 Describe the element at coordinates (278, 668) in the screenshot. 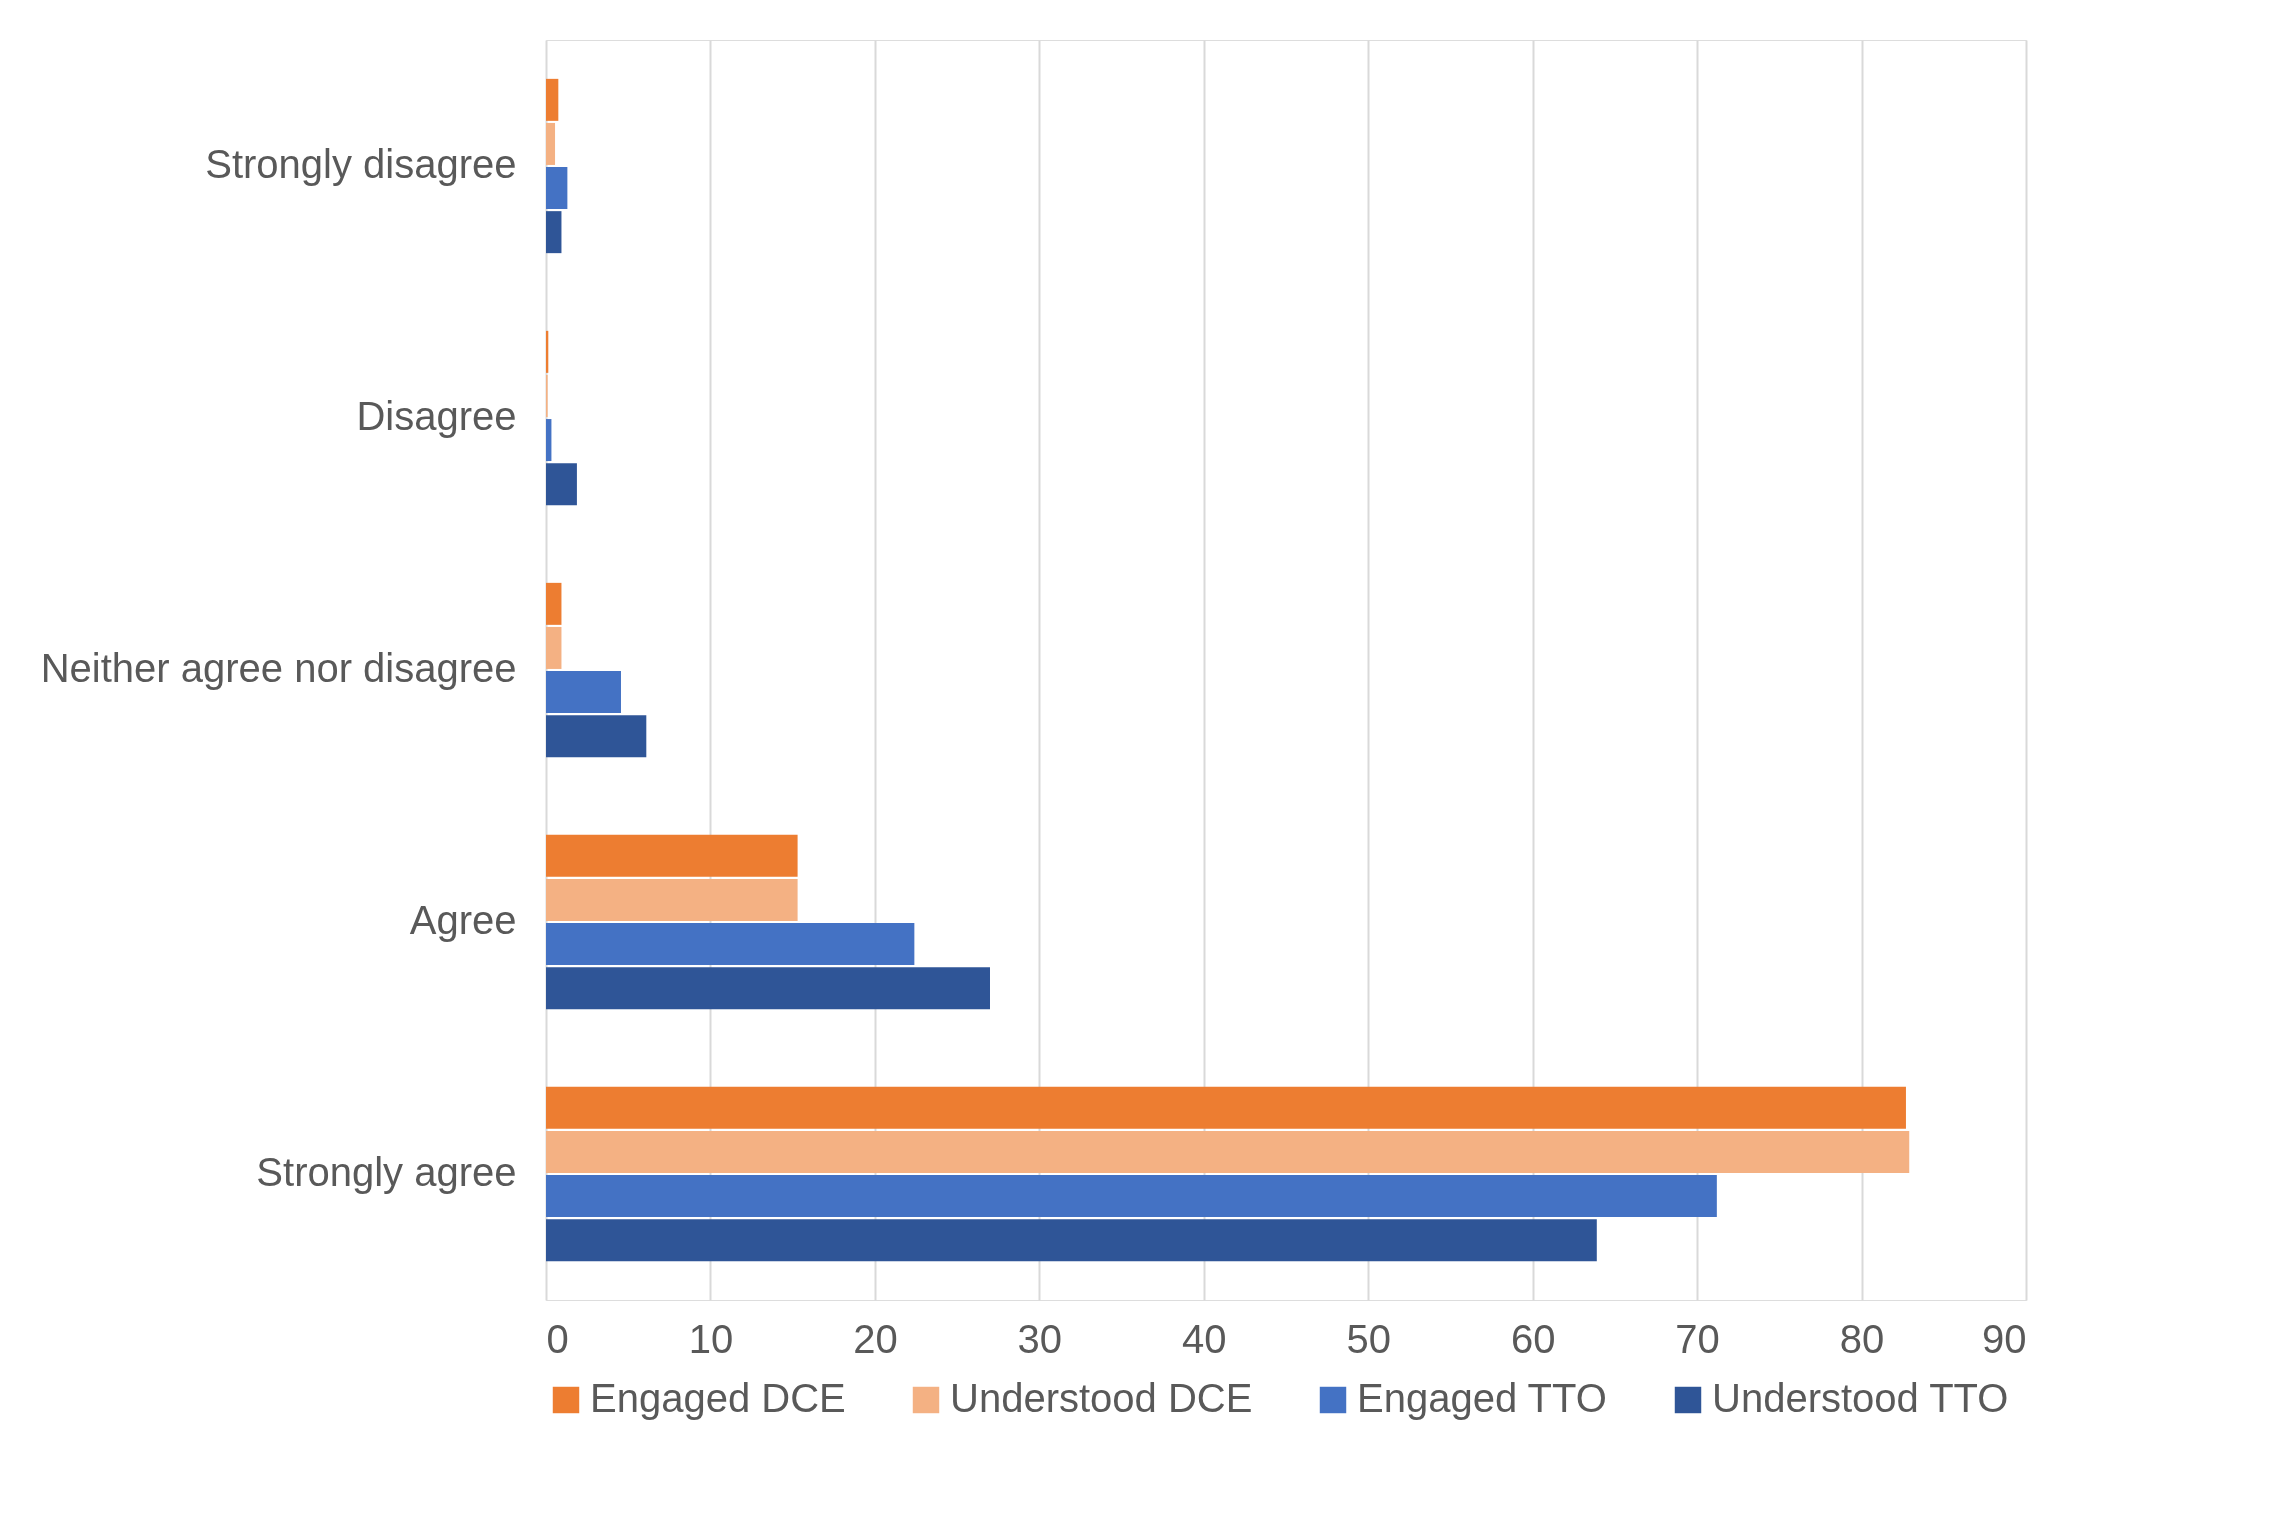

I see `y-tick-label: Neither agree nor disagree` at that location.